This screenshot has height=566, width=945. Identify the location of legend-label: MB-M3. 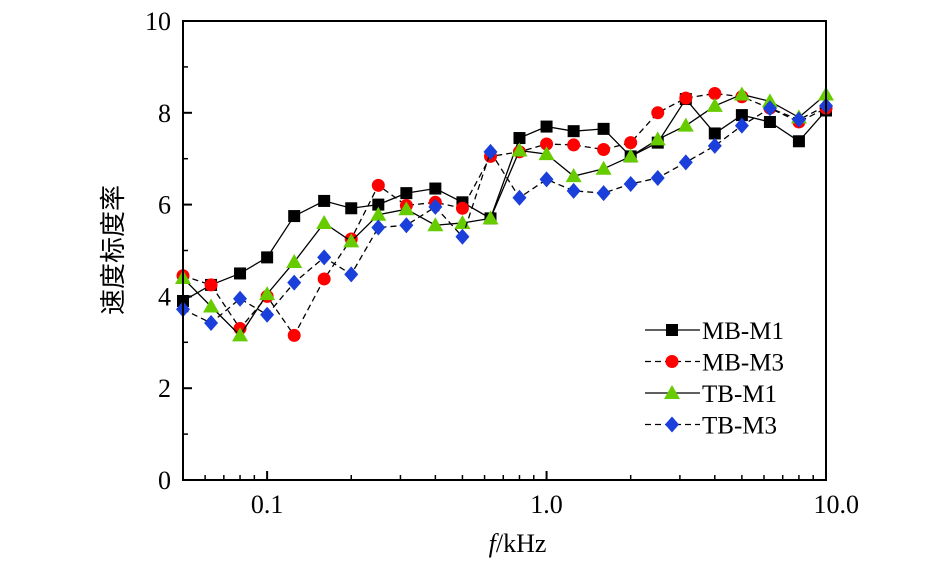
(743, 363).